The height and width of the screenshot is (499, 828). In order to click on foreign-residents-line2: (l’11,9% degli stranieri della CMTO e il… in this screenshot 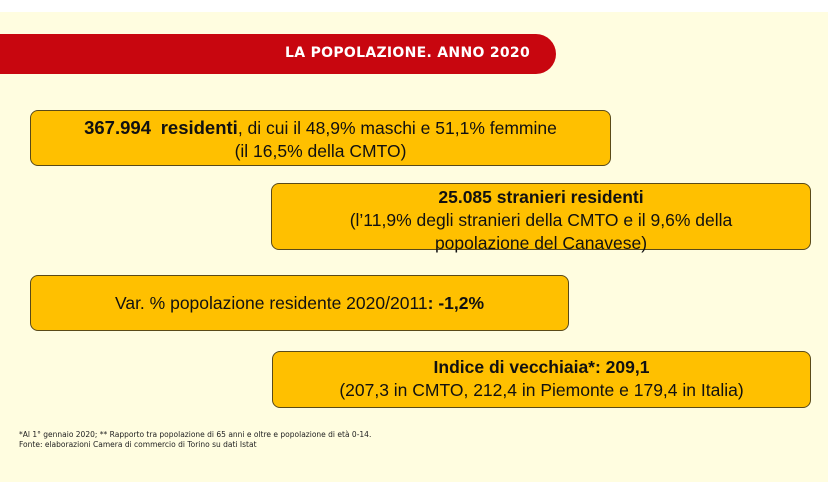, I will do `click(541, 220)`.